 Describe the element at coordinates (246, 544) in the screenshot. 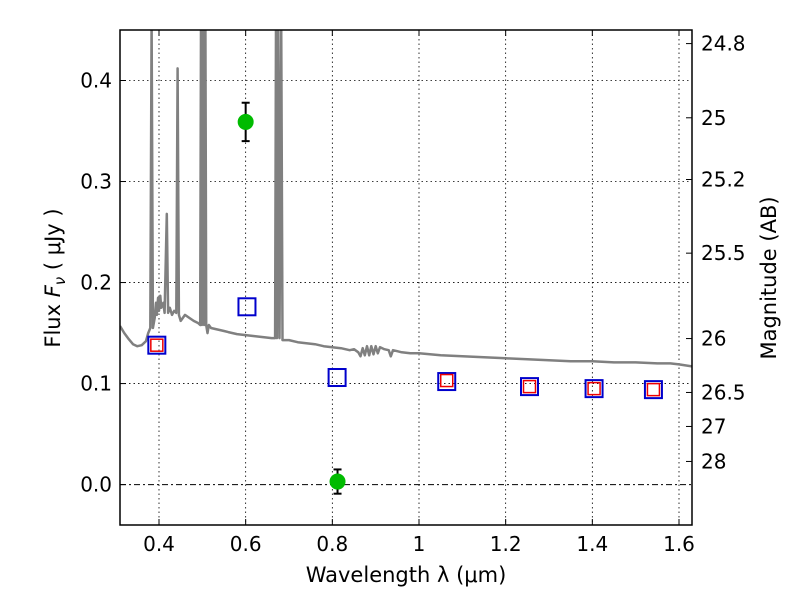

I see `x-tick-label: 0.6` at that location.